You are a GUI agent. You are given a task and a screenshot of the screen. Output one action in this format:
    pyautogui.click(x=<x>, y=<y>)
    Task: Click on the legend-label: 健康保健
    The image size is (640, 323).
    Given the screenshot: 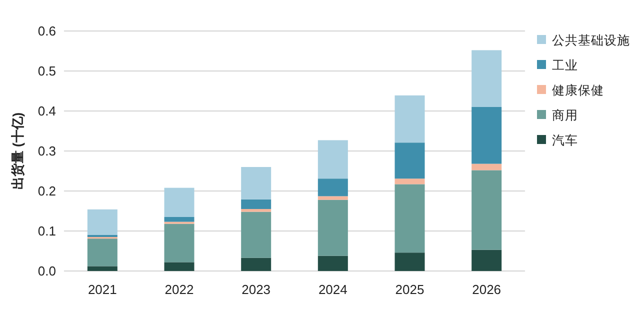 What is the action you would take?
    pyautogui.click(x=578, y=91)
    